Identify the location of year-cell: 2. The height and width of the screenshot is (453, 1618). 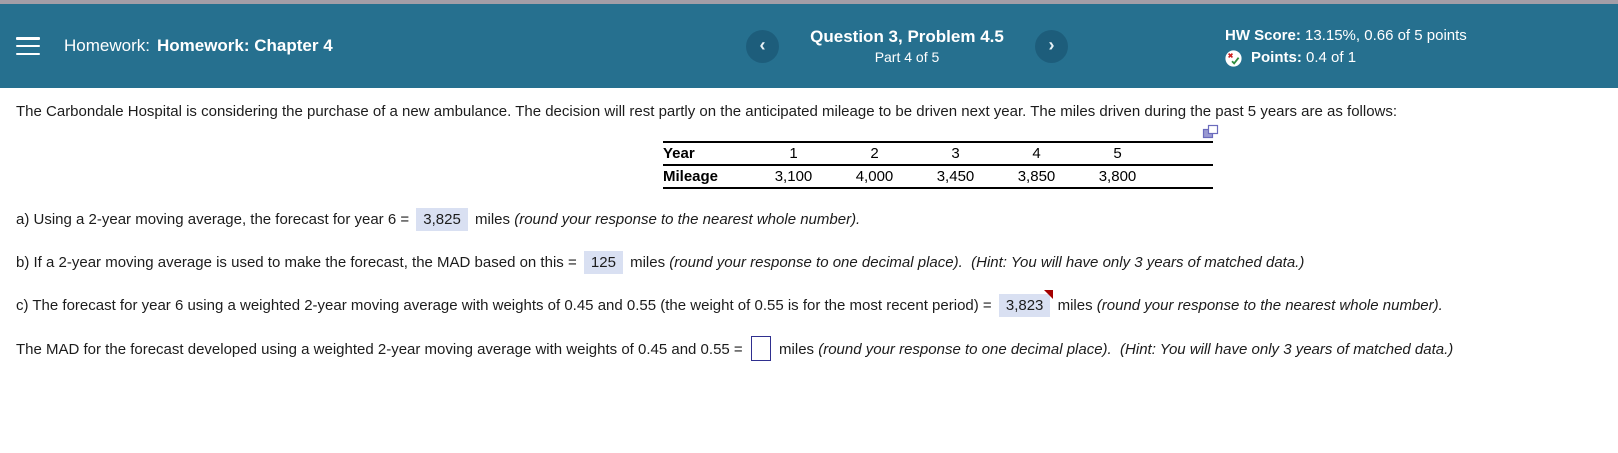
(874, 154).